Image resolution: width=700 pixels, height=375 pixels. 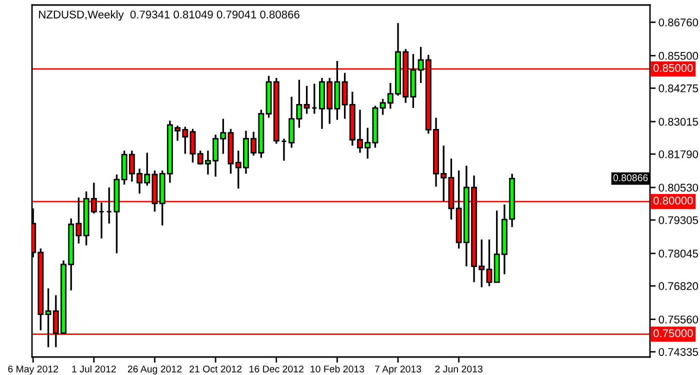 I want to click on y-tick-label: 0.83015, so click(x=678, y=122).